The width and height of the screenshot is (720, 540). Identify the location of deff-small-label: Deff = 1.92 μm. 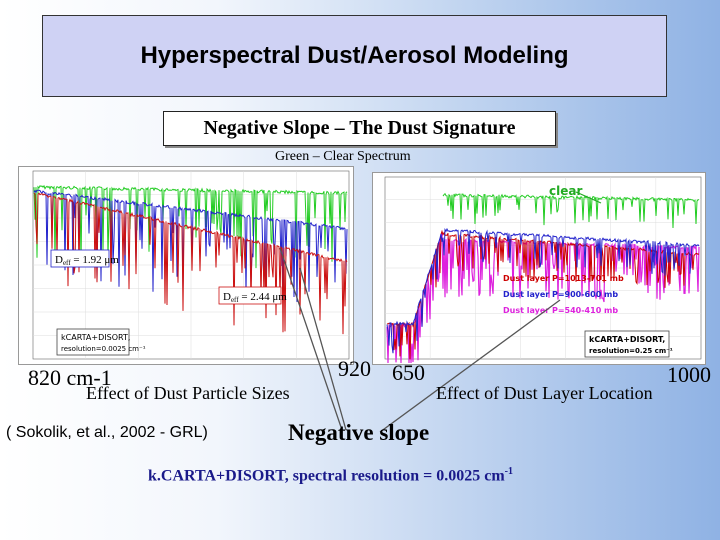
(87, 260).